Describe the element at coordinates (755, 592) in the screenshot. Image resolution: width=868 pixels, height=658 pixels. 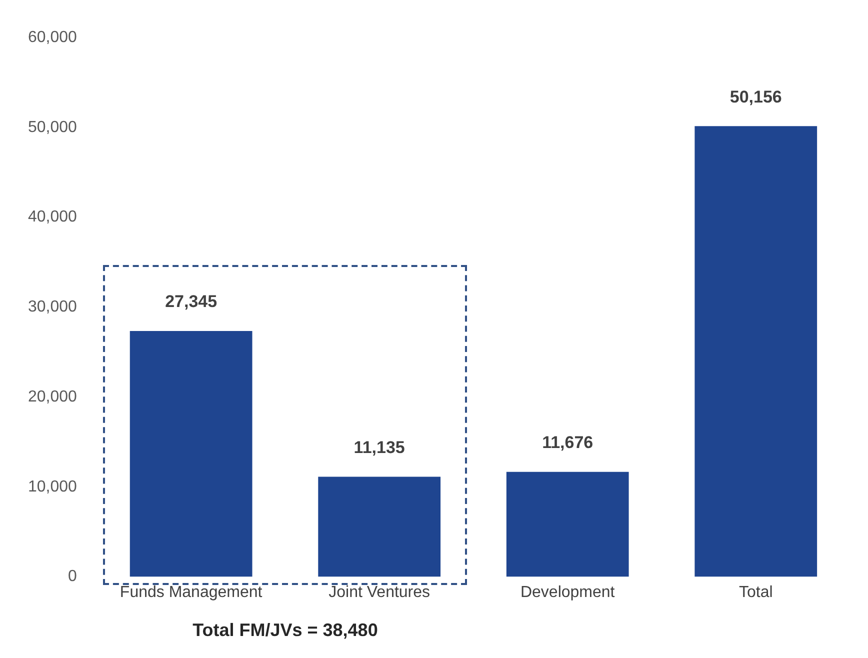
I see `x-tick-label: Total` at that location.